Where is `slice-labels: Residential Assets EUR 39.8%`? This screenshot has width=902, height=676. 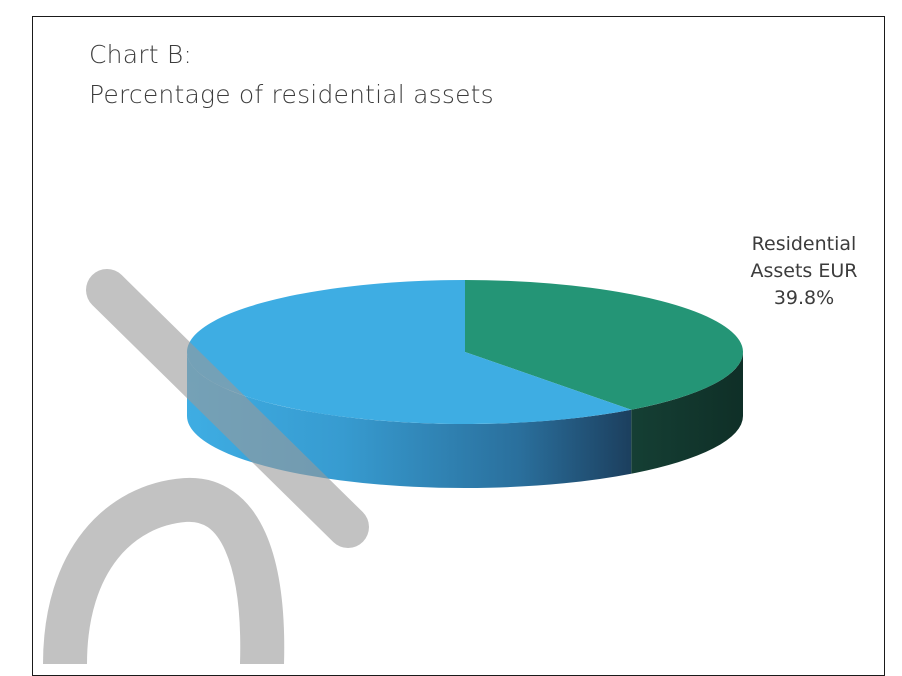 slice-labels: Residential Assets EUR 39.8% is located at coordinates (804, 271).